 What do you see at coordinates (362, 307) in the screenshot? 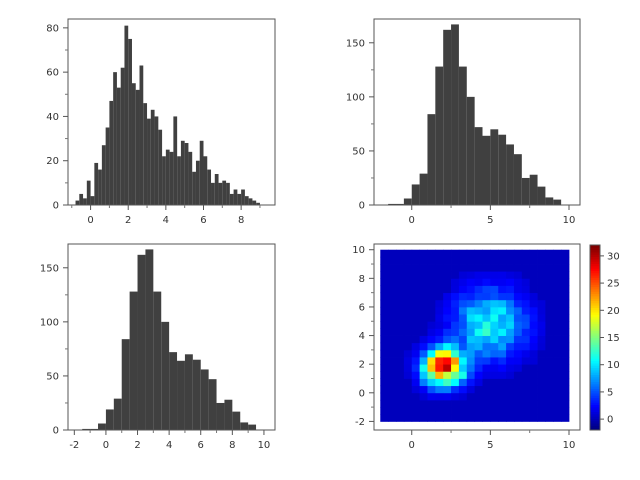
I see `y-tick-label: 6` at bounding box center [362, 307].